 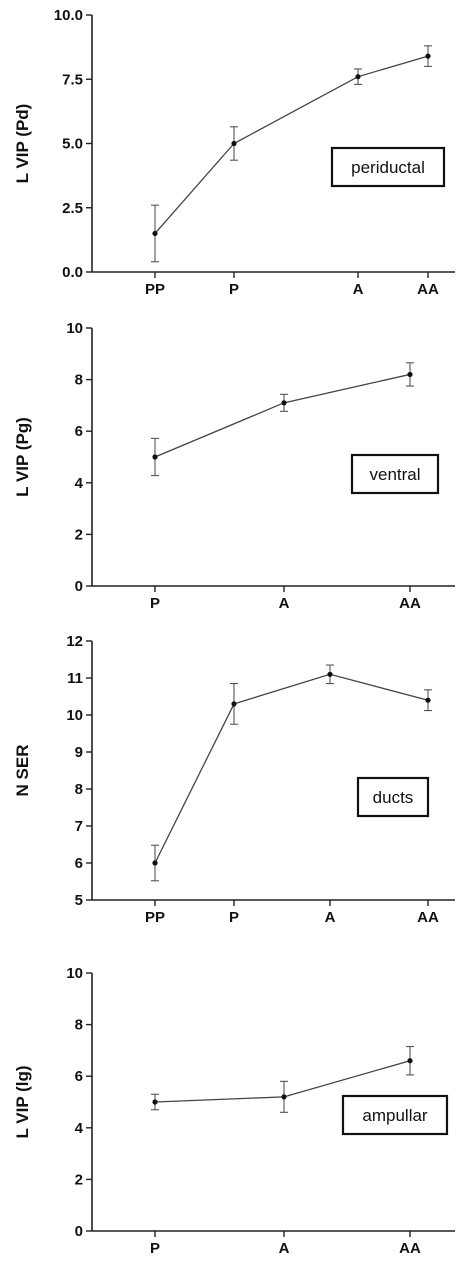 What do you see at coordinates (74, 641) in the screenshot?
I see `y-tick-label: 12` at bounding box center [74, 641].